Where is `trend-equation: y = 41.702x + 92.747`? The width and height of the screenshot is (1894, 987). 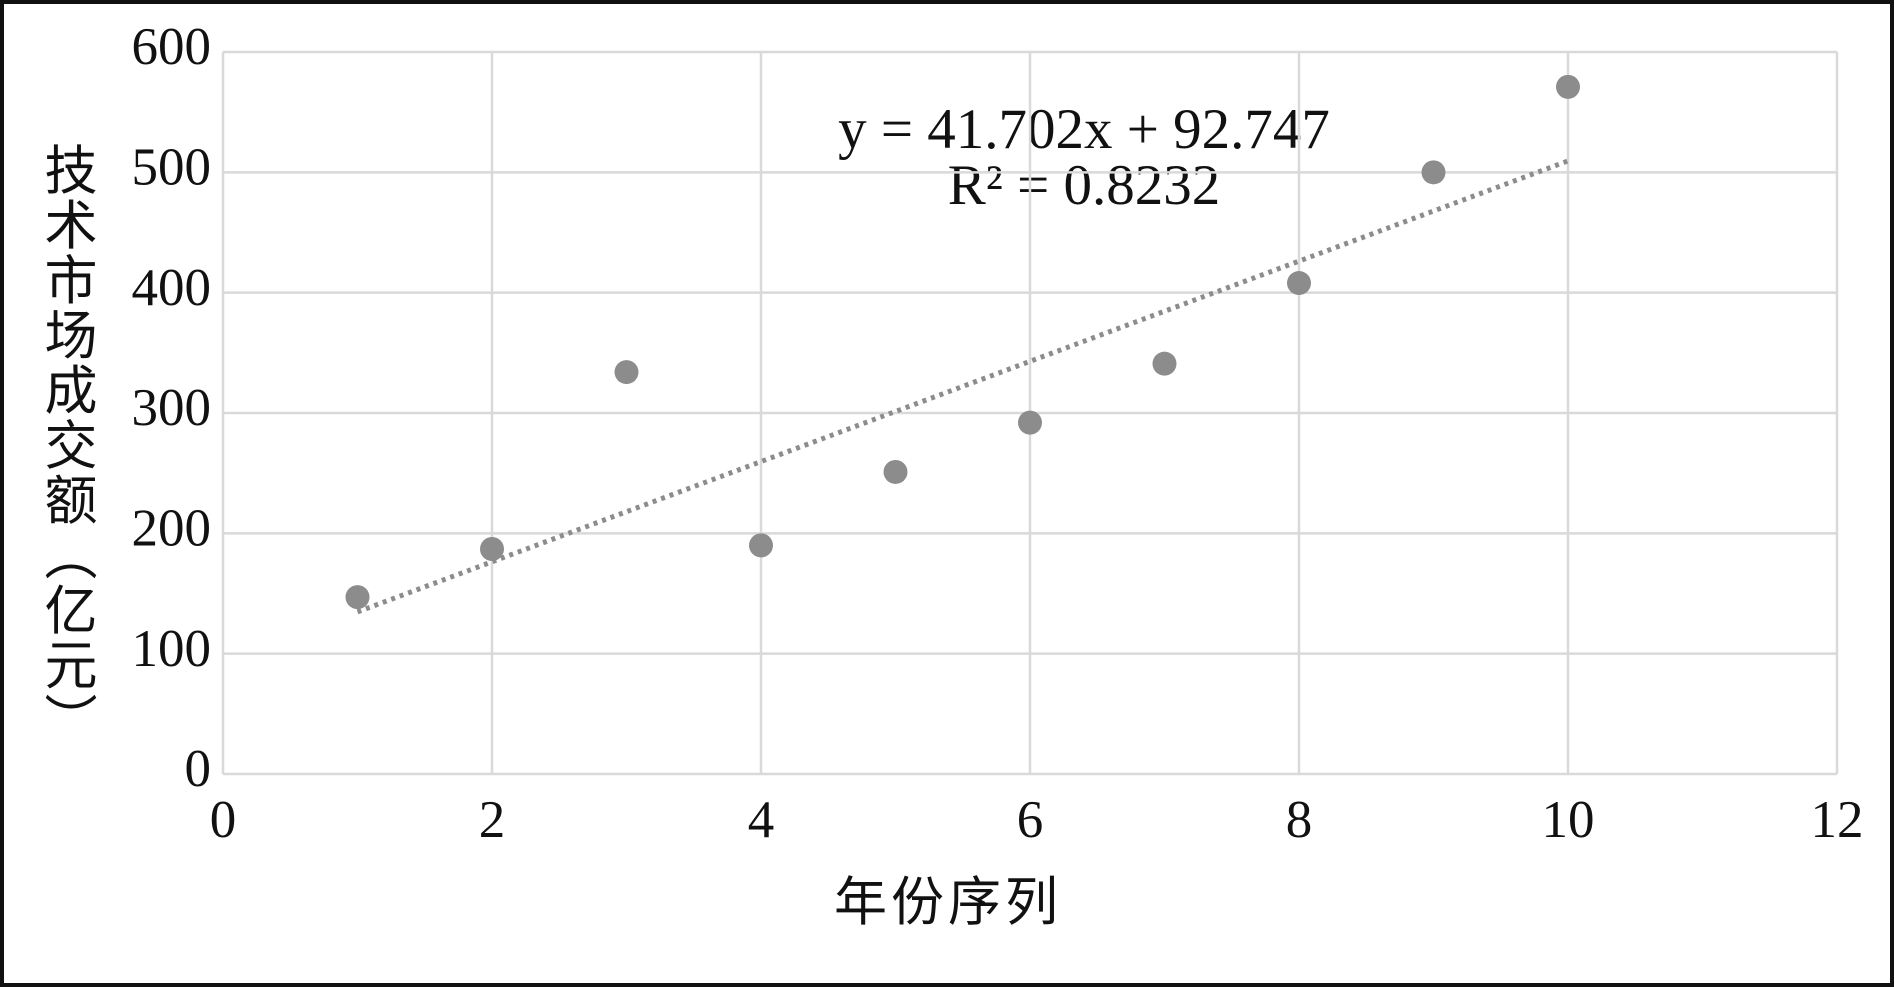 trend-equation: y = 41.702x + 92.747 is located at coordinates (1084, 129).